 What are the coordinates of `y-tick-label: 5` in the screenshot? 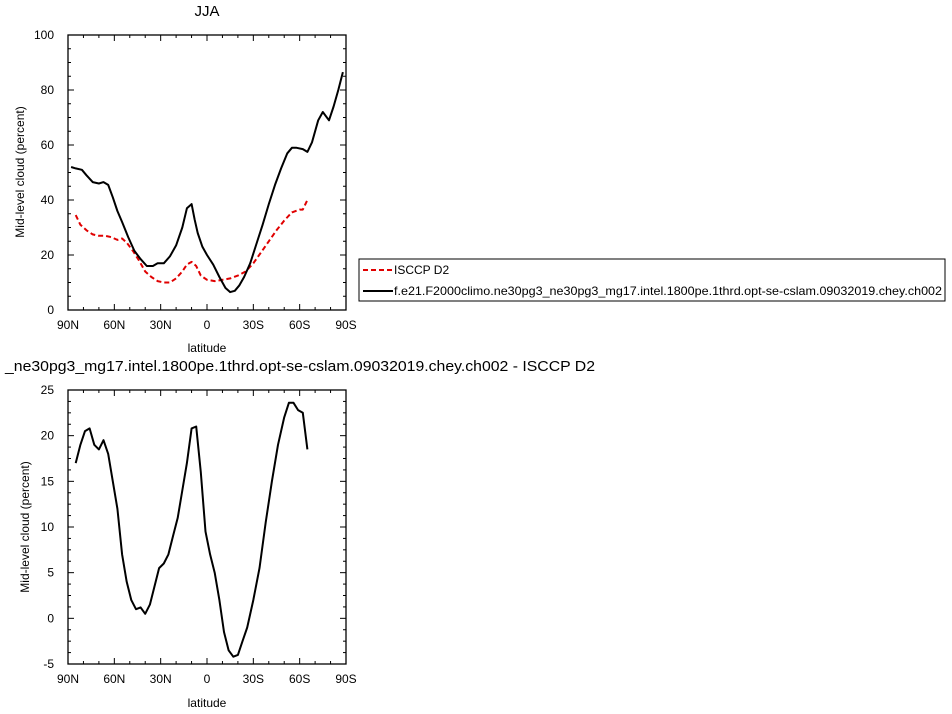 It's located at (50, 573).